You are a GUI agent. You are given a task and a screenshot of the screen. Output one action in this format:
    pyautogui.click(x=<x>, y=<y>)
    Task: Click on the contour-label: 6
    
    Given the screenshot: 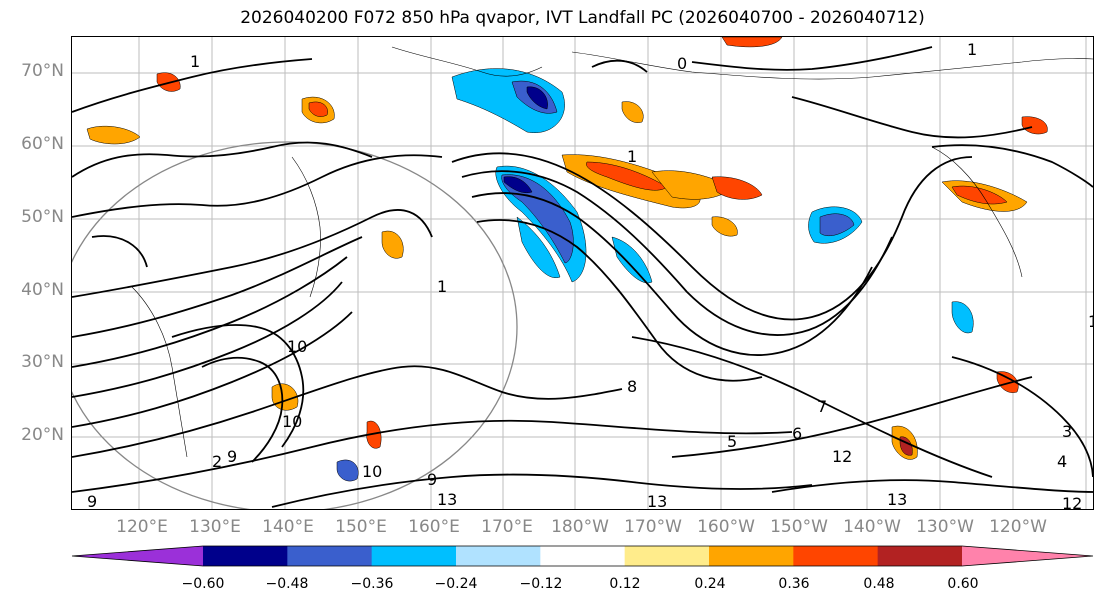 What is the action you would take?
    pyautogui.click(x=797, y=433)
    